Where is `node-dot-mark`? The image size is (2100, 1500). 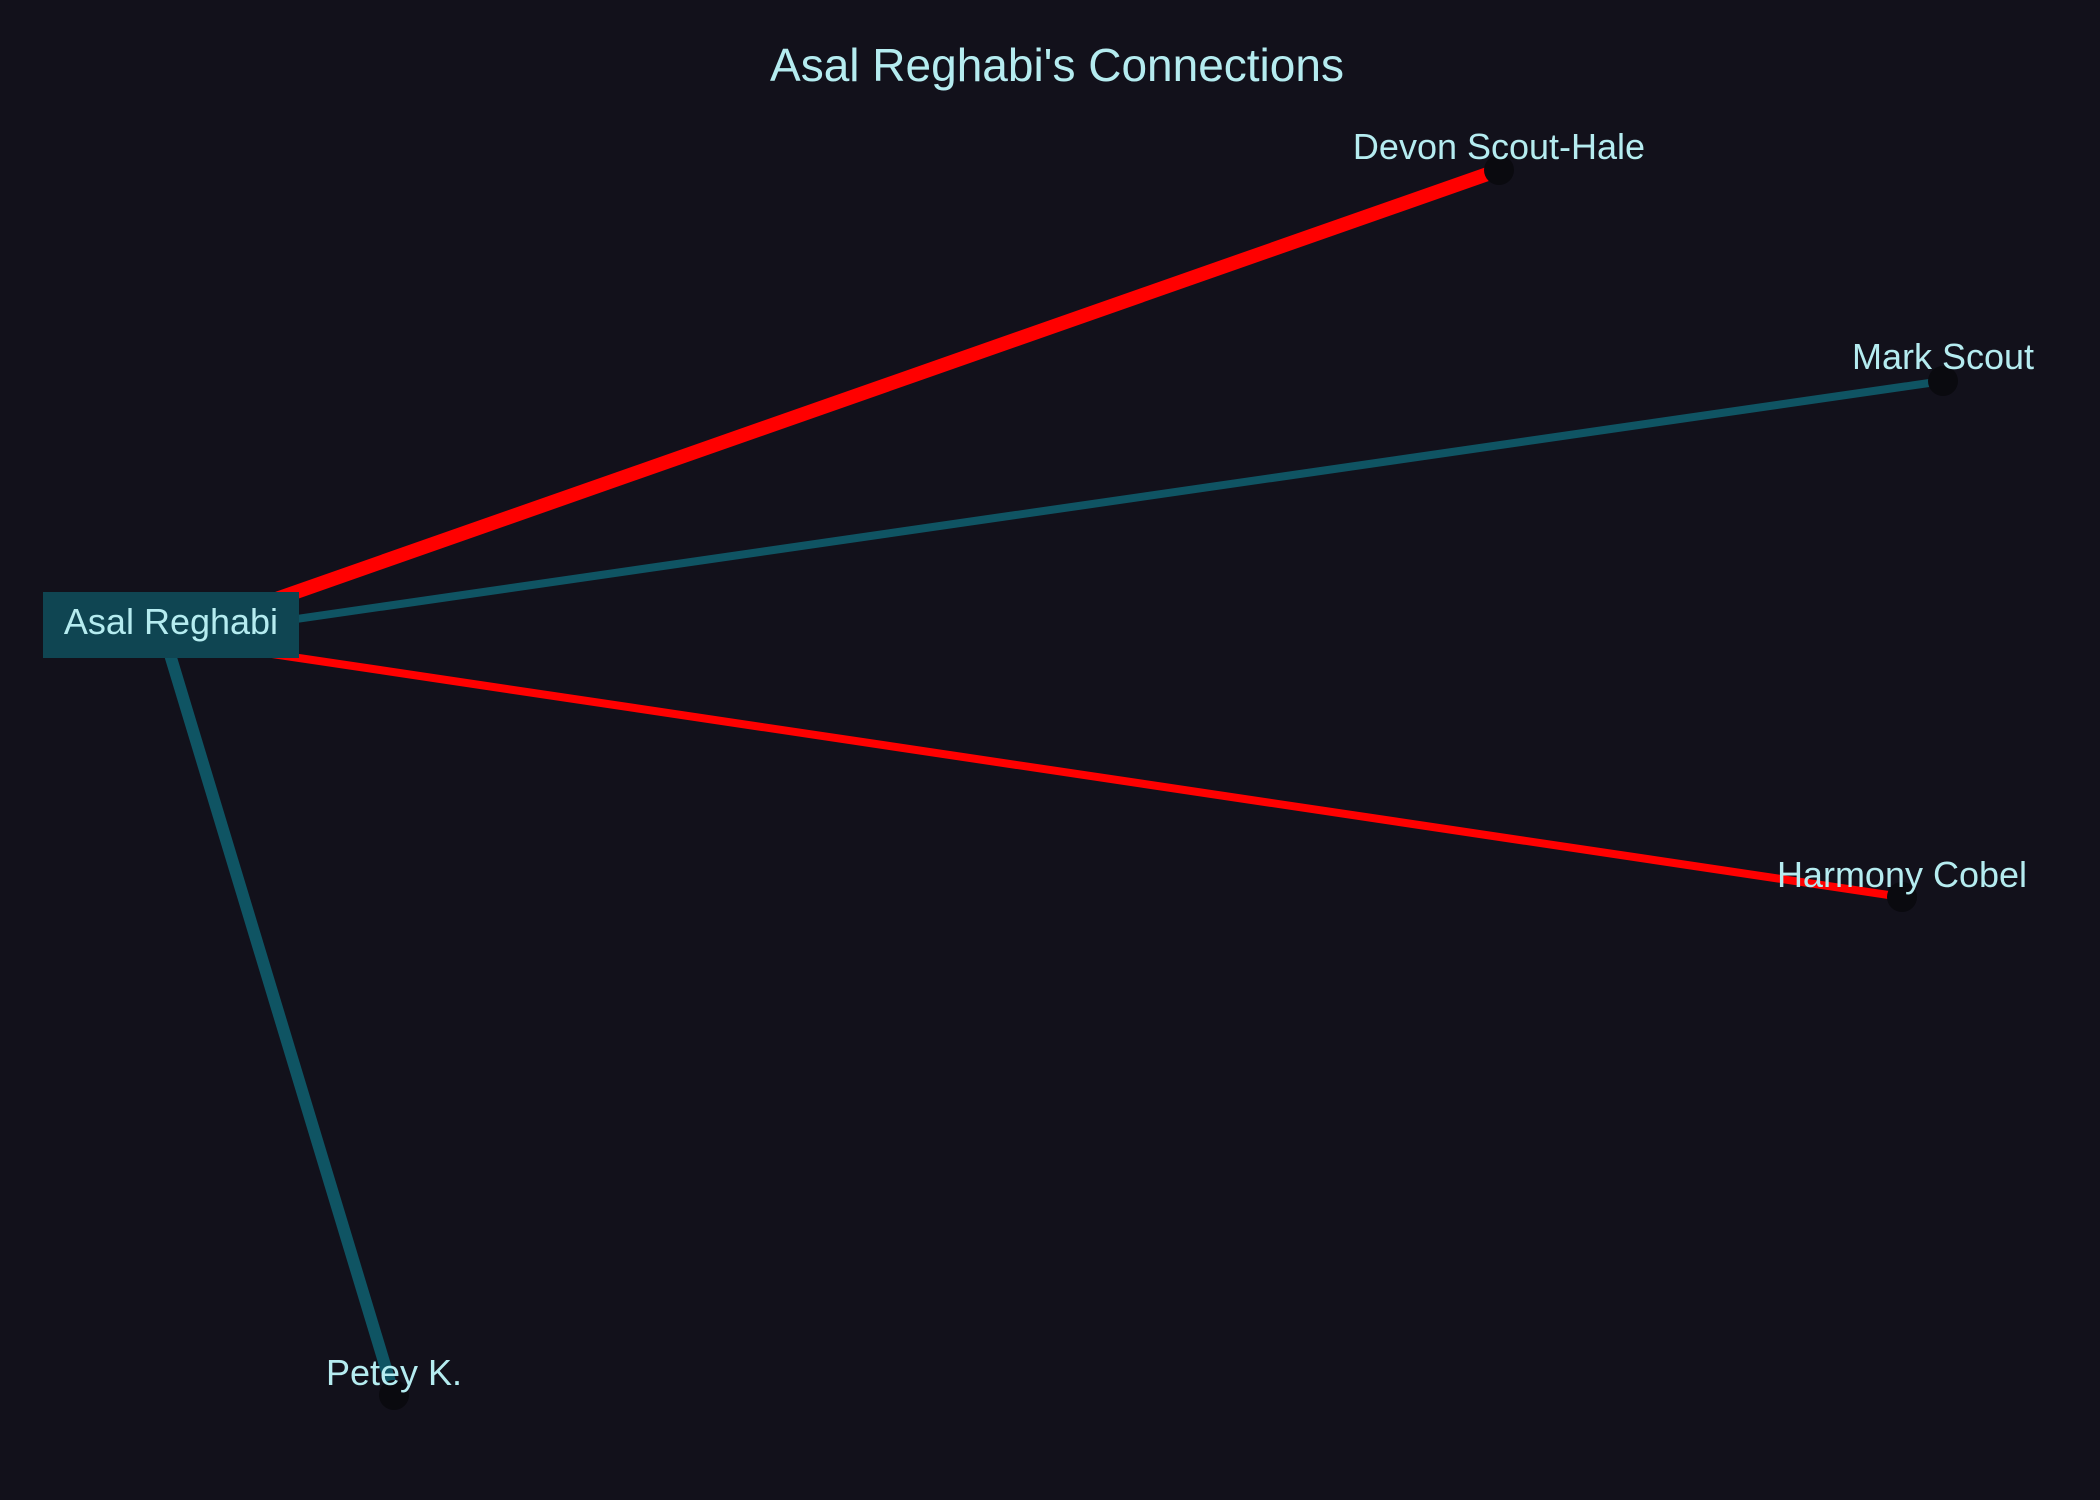 node-dot-mark is located at coordinates (1943, 381).